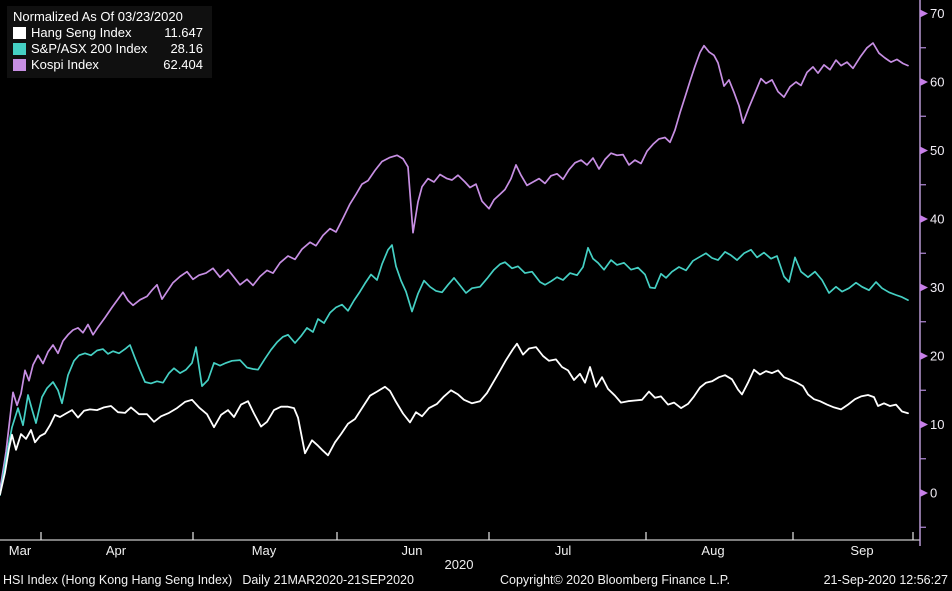 This screenshot has width=952, height=591. Describe the element at coordinates (933, 493) in the screenshot. I see `y-axis-label-0: 0` at that location.